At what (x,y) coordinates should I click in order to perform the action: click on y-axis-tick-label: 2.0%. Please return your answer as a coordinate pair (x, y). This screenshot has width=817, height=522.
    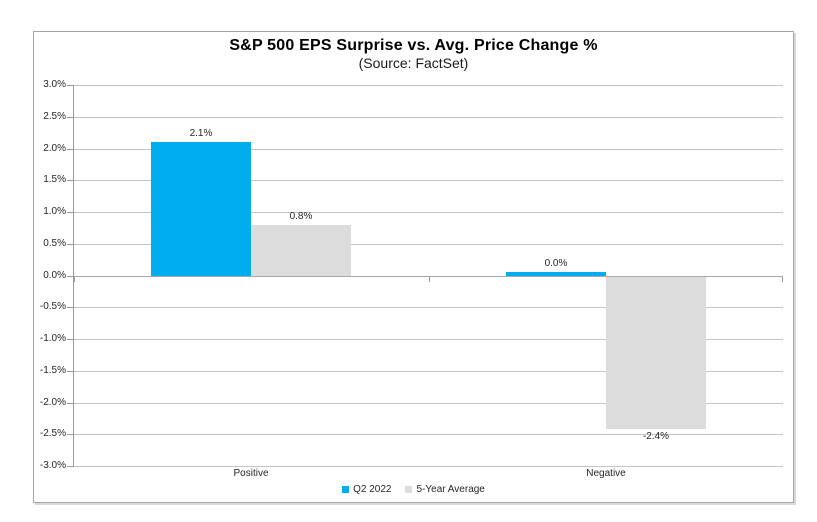
    Looking at the image, I should click on (54, 148).